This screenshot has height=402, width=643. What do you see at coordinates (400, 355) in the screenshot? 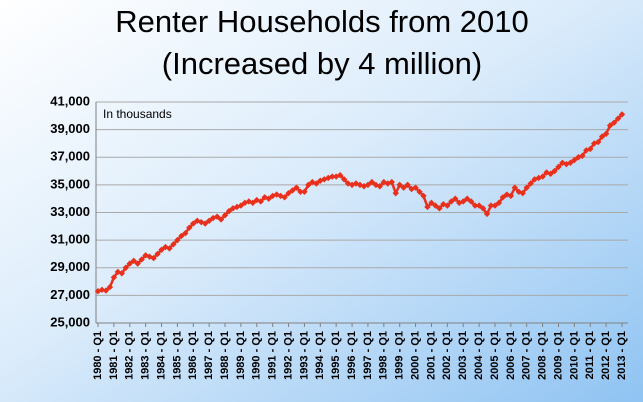
I see `x-tick-label: 1999 - Q1` at bounding box center [400, 355].